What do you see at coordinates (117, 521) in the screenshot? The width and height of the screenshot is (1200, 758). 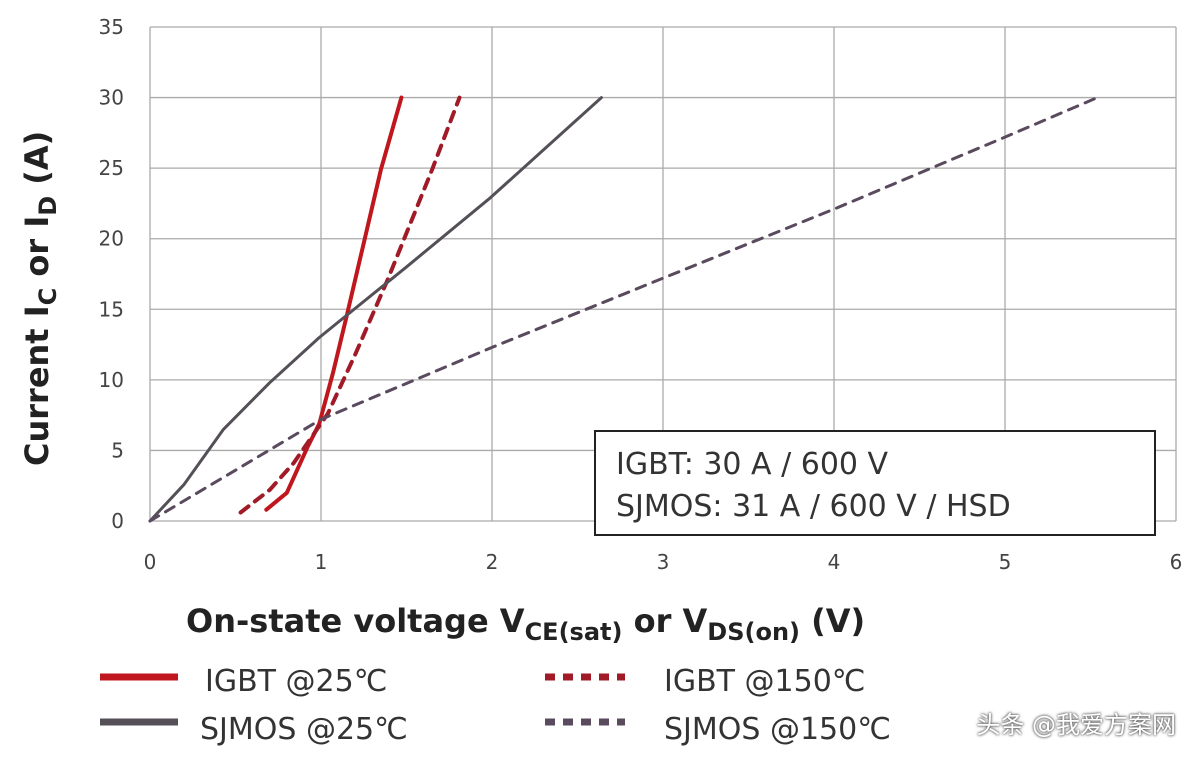 I see `y-tick-label: 0` at bounding box center [117, 521].